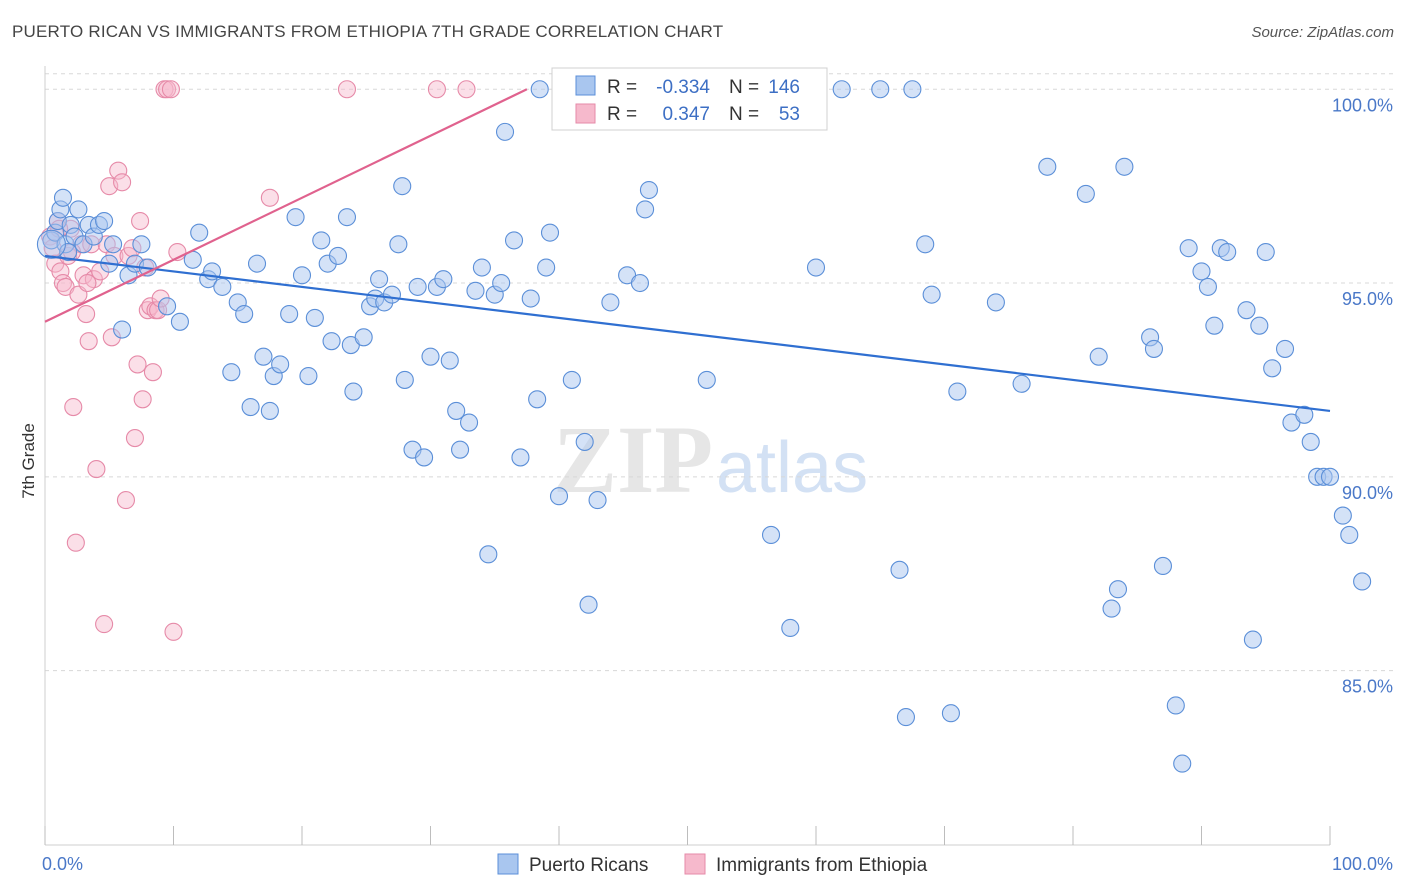  What do you see at coordinates (784, 87) in the screenshot?
I see `stats-n-value-blue: 146` at bounding box center [784, 87].